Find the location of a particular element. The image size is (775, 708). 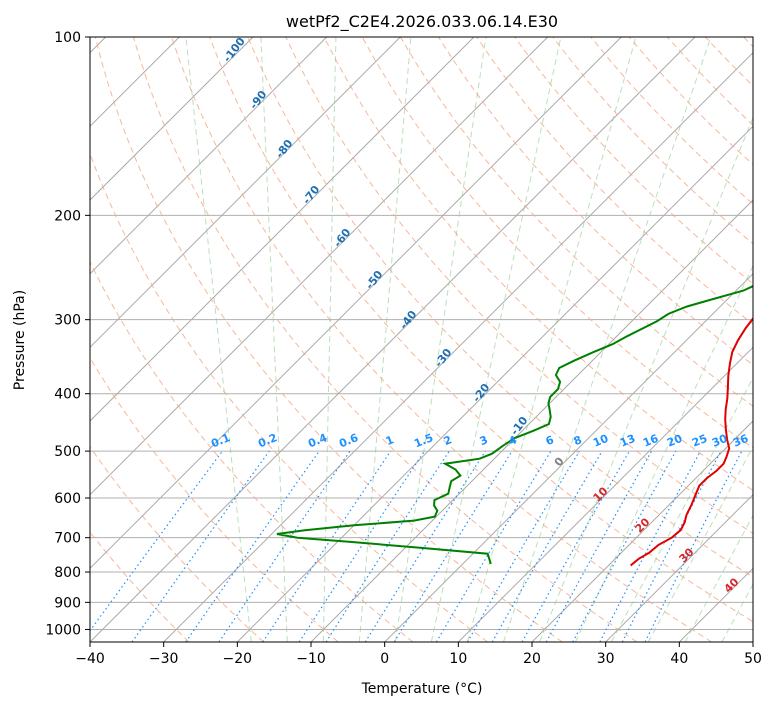

moist-adiabat-label: 40 is located at coordinates (732, 585).